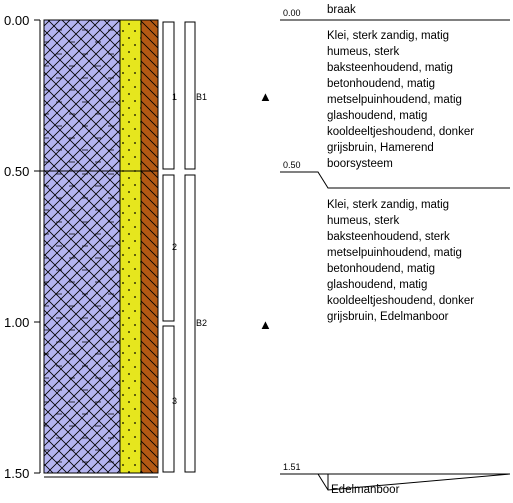 The image size is (513, 503). Describe the element at coordinates (16, 20) in the screenshot. I see `depth-tick-label: 0.00` at that location.